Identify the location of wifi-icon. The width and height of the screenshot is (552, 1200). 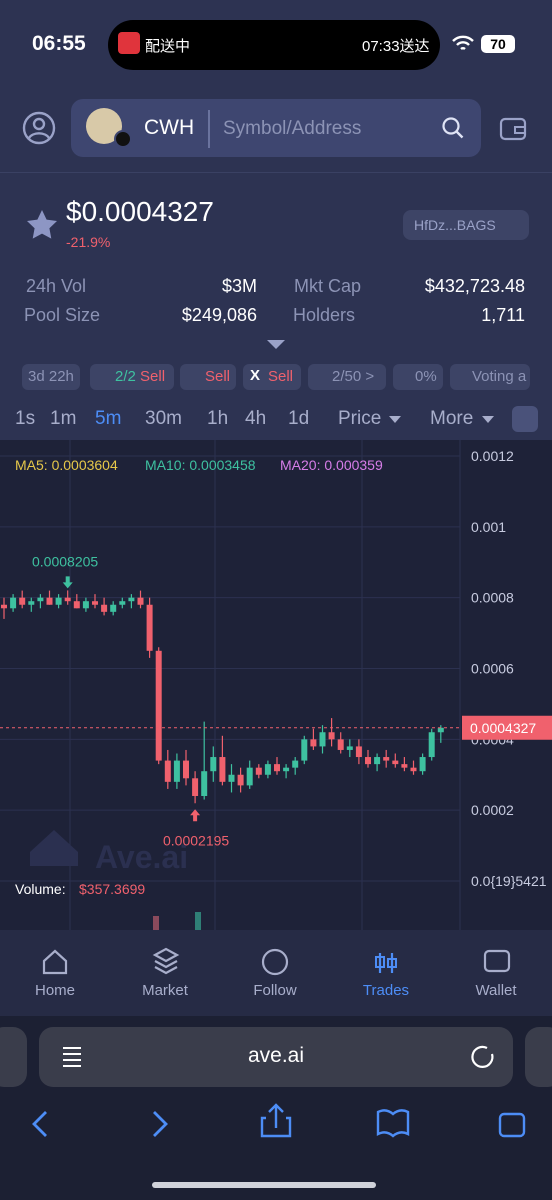
(463, 43).